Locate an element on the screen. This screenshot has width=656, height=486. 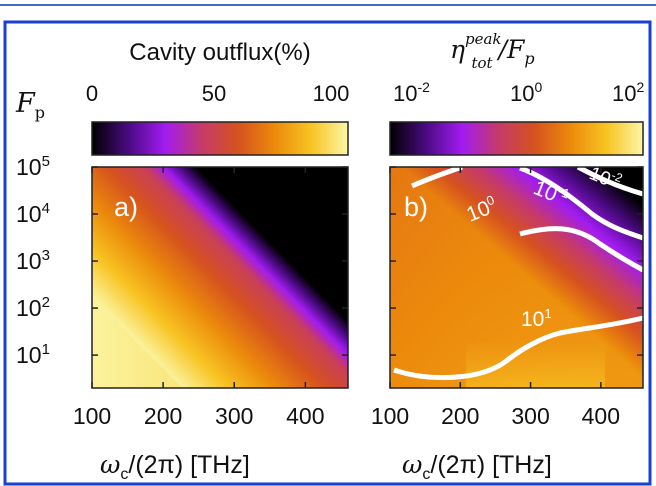
colorbar-a is located at coordinates (220, 138).